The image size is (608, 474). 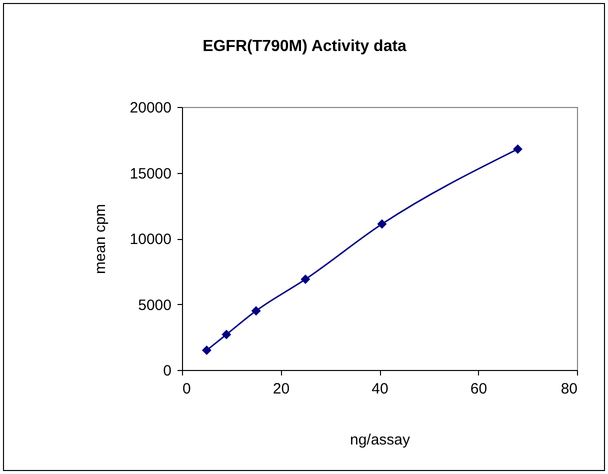 I want to click on y-tick-label: 15000, so click(x=151, y=173).